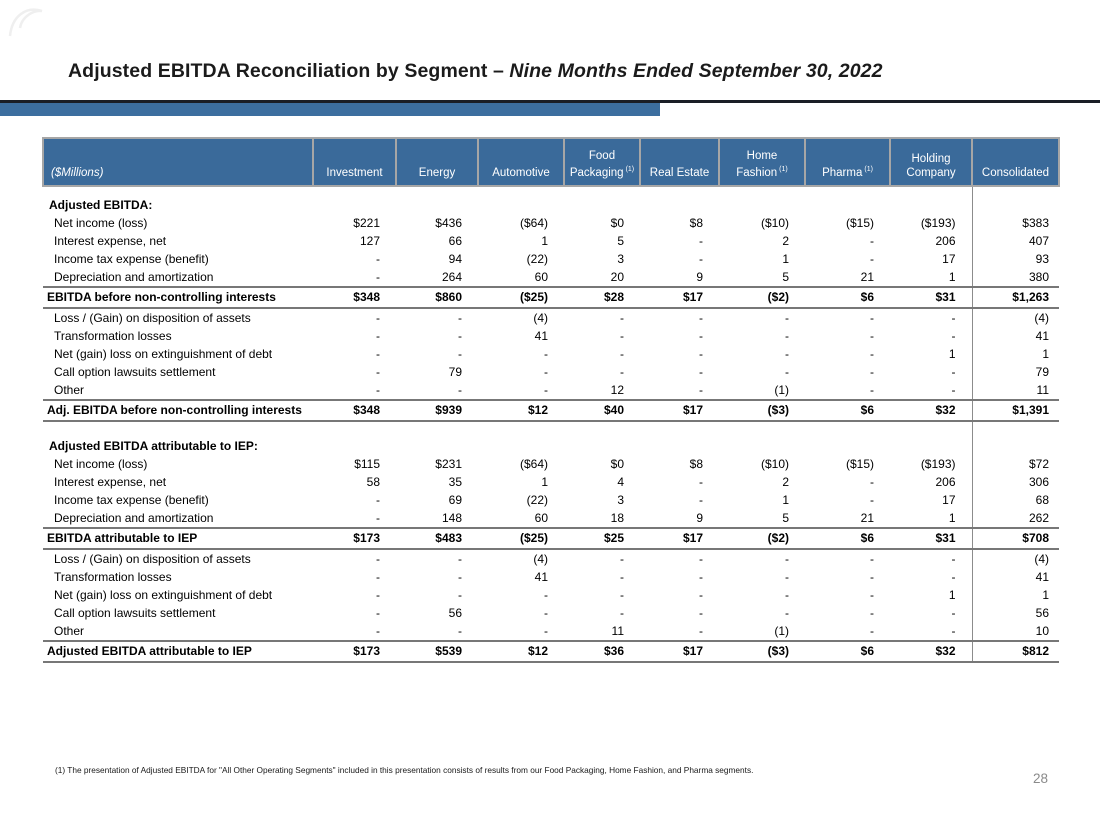 The width and height of the screenshot is (1100, 825). I want to click on value-cell: $31, so click(931, 297).